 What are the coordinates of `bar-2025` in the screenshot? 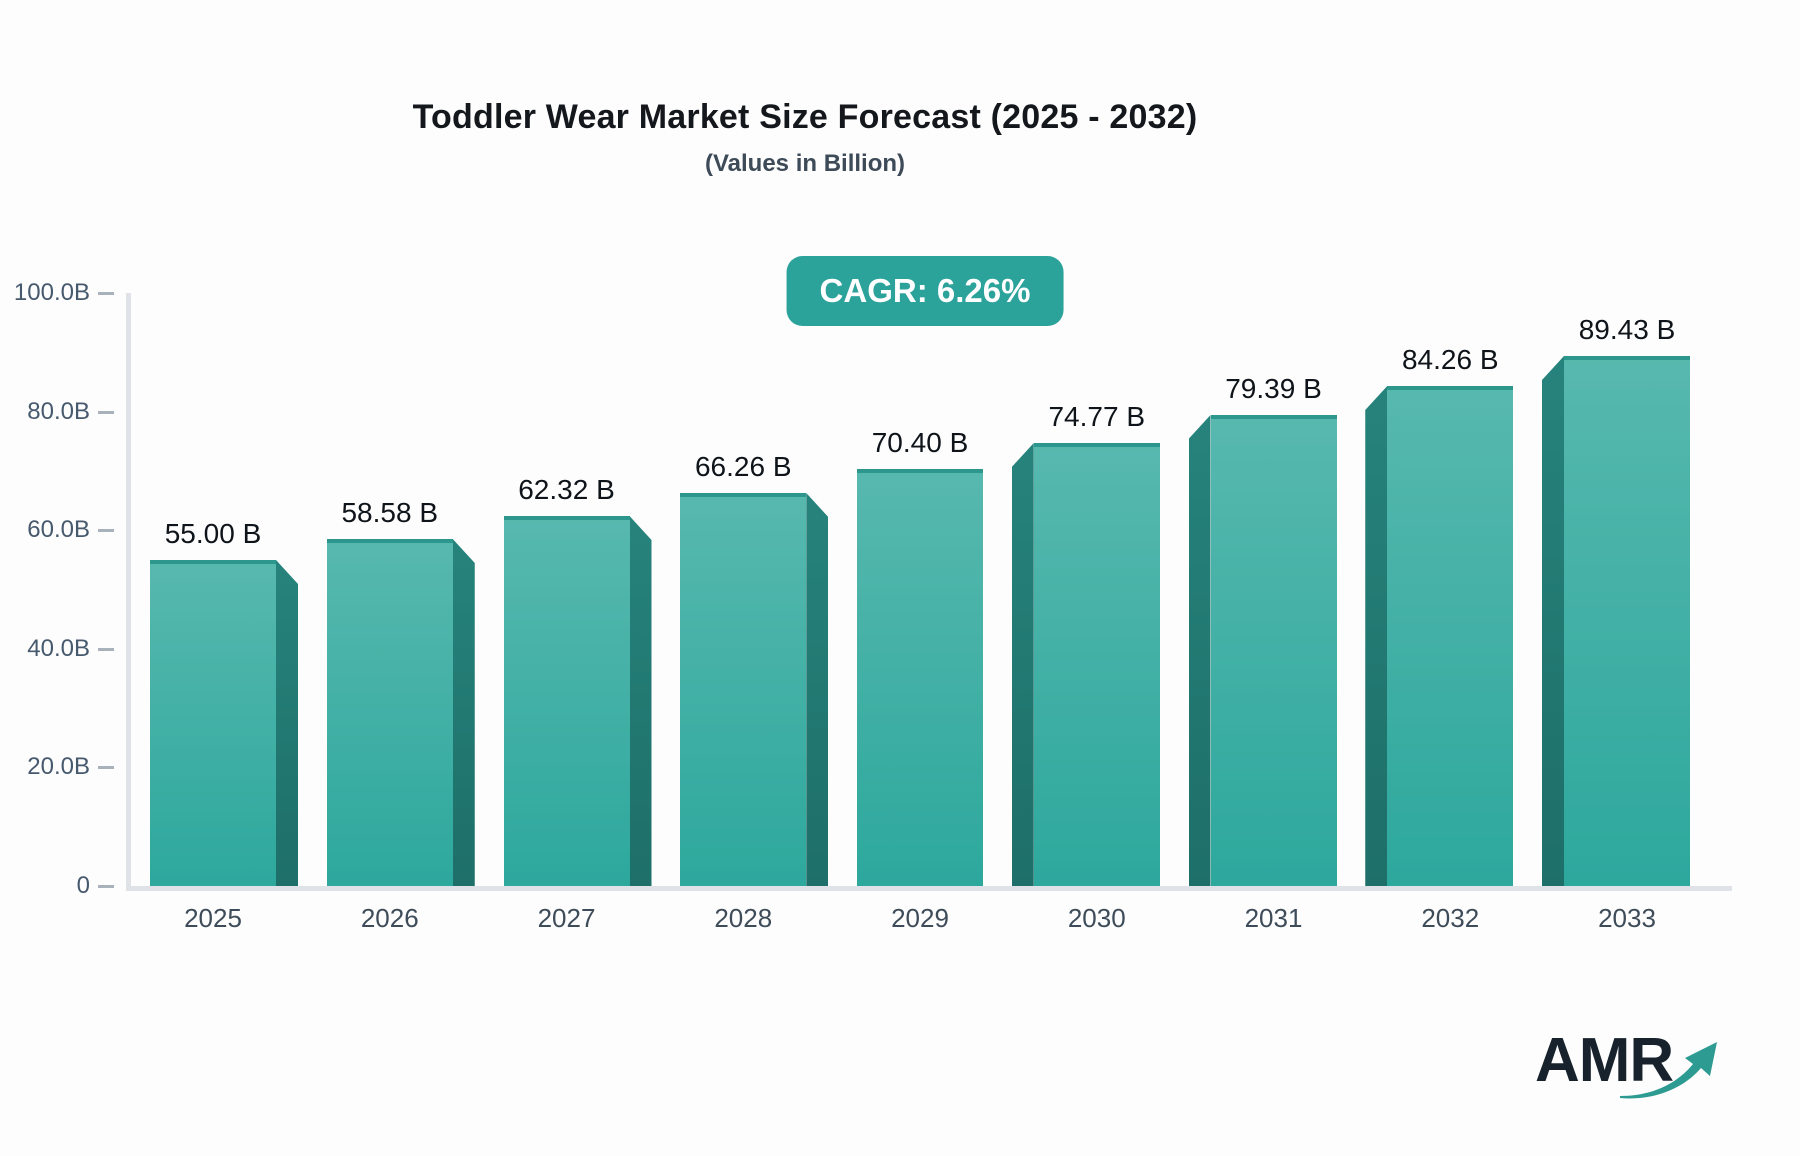 It's located at (213, 723).